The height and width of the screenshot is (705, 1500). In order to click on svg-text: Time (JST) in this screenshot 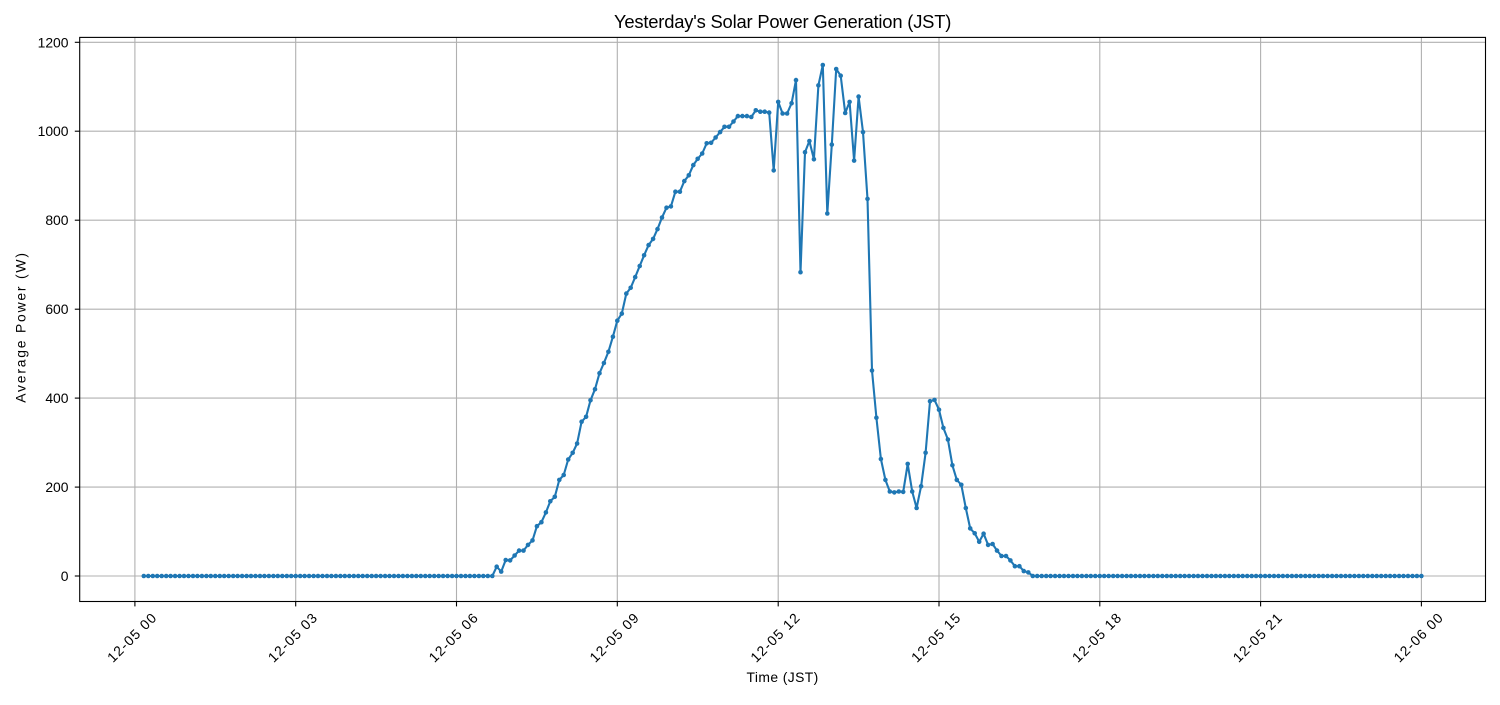, I will do `click(783, 677)`.